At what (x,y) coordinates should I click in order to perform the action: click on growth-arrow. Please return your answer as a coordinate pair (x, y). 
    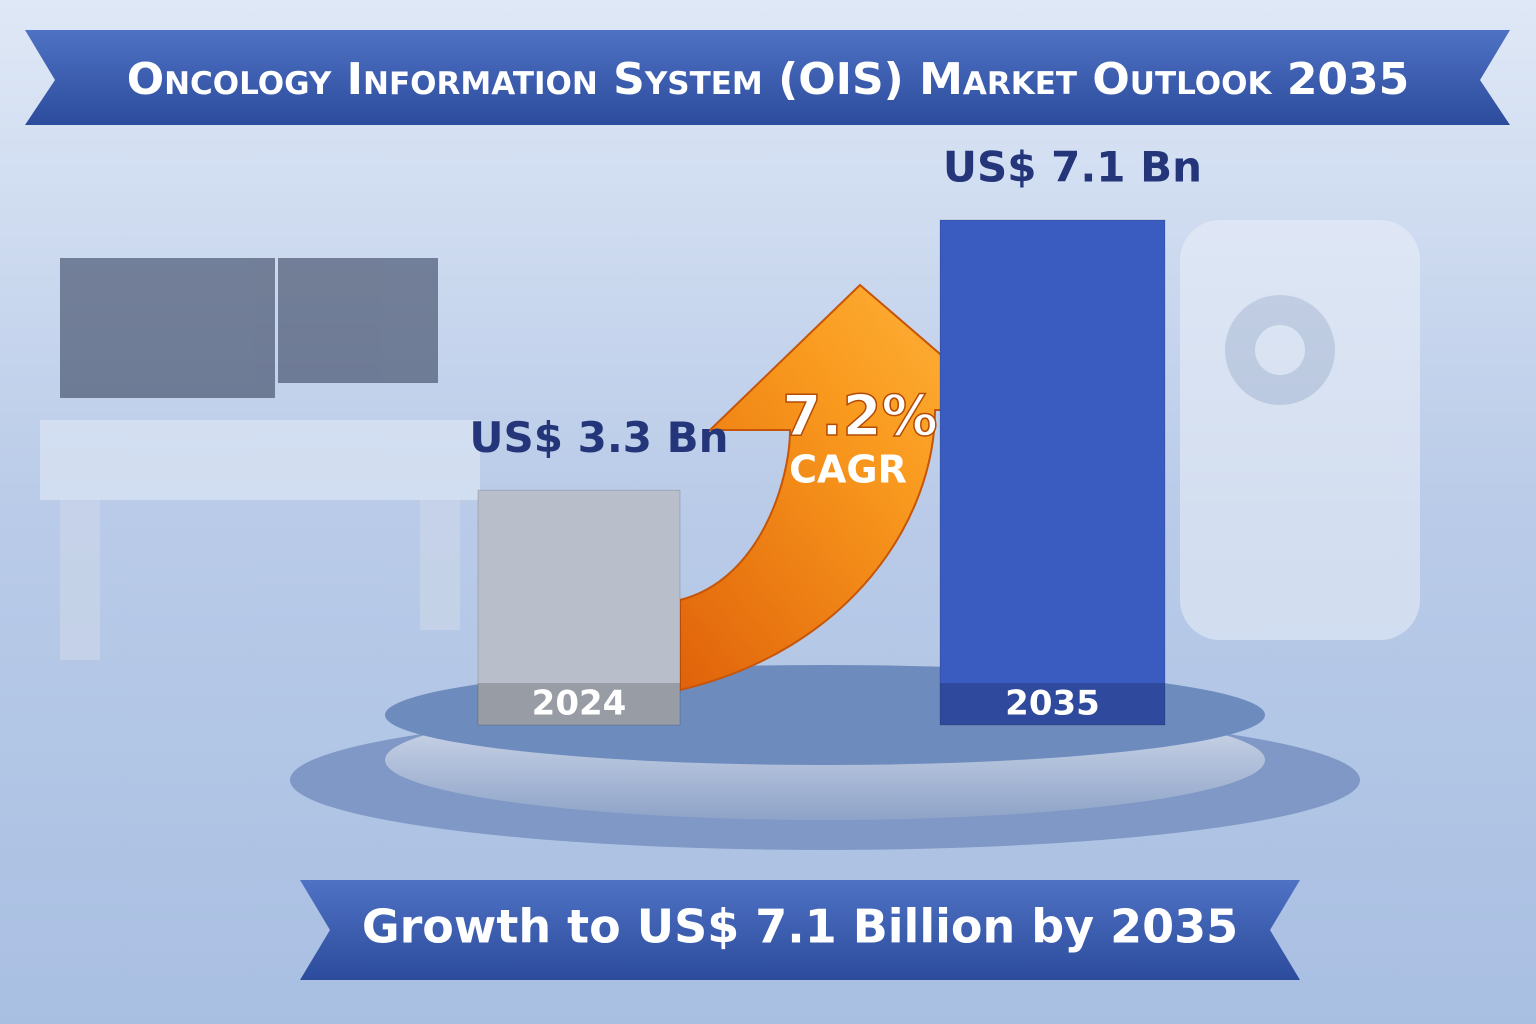
    Looking at the image, I should click on (843, 487).